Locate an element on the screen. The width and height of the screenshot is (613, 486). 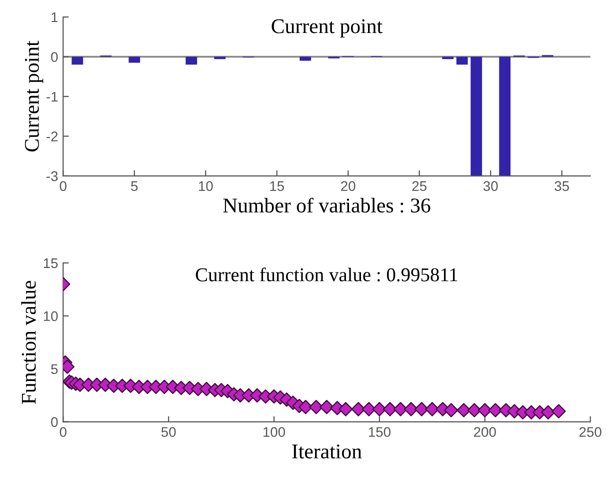
y-tick-label: 15 is located at coordinates (51, 263).